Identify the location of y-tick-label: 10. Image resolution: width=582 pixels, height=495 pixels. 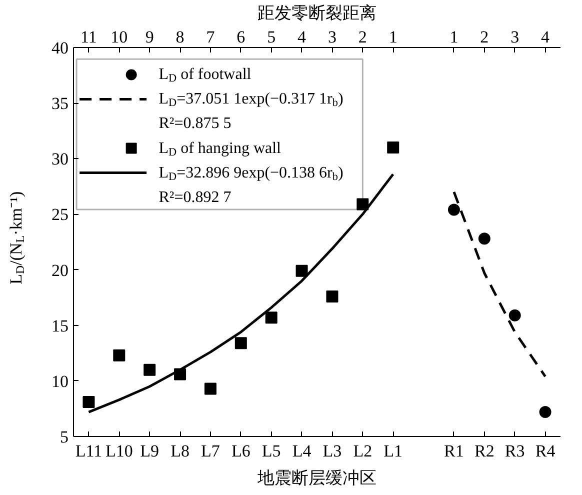
(60, 381).